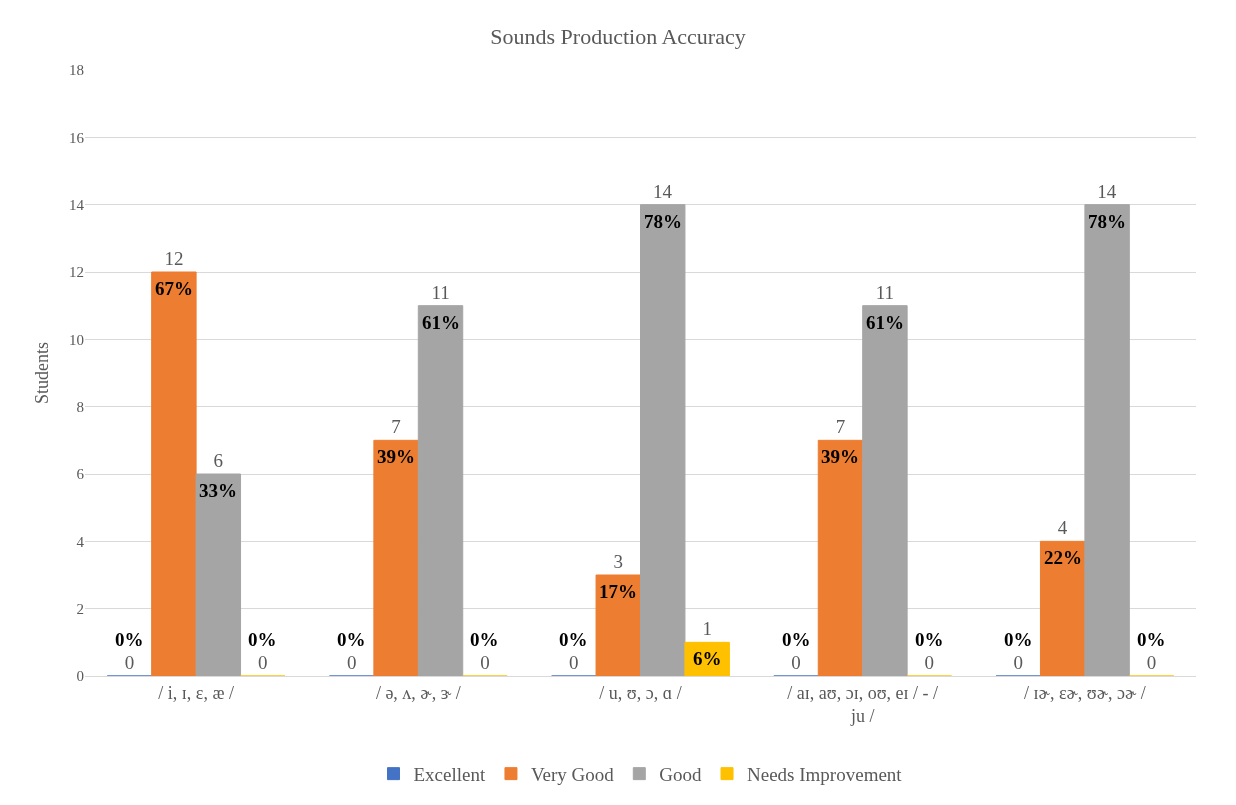  I want to click on chart-title: Sounds Production Accuracy, so click(618, 36).